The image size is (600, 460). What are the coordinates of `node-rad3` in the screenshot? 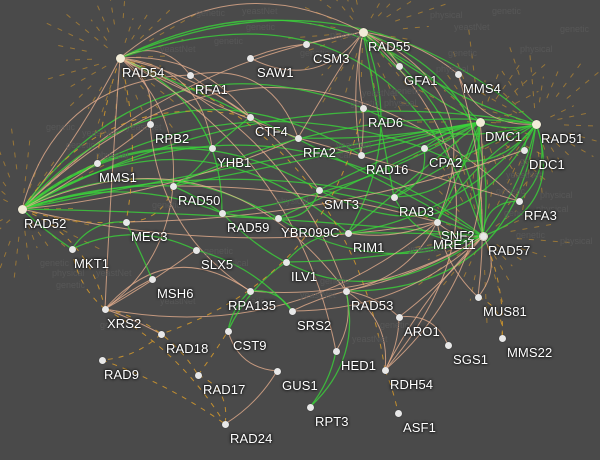 It's located at (394, 197).